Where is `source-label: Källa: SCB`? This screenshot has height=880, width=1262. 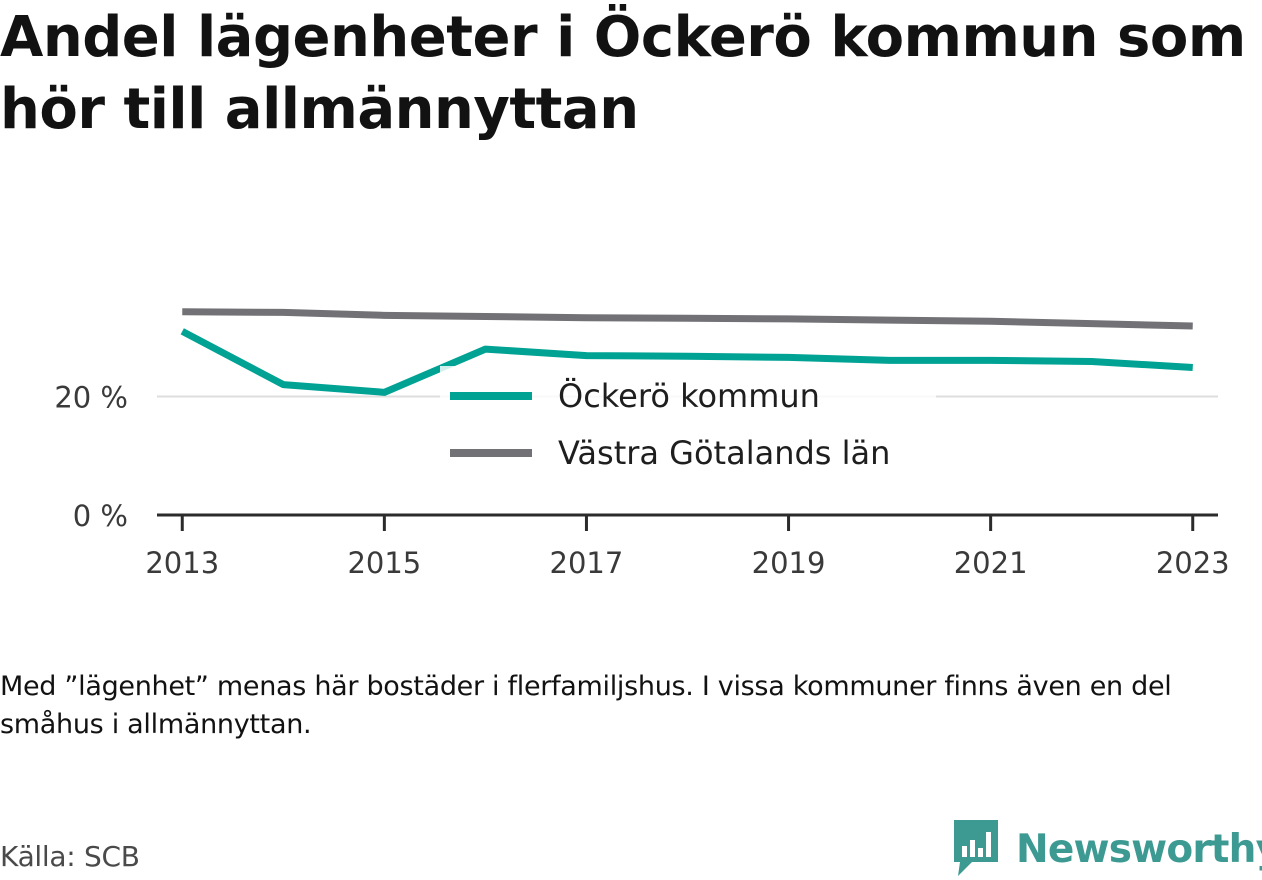 source-label: Källa: SCB is located at coordinates (70, 856).